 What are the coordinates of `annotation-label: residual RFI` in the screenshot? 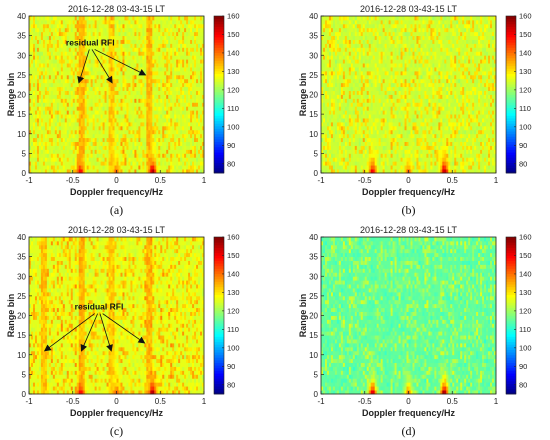 It's located at (99, 307).